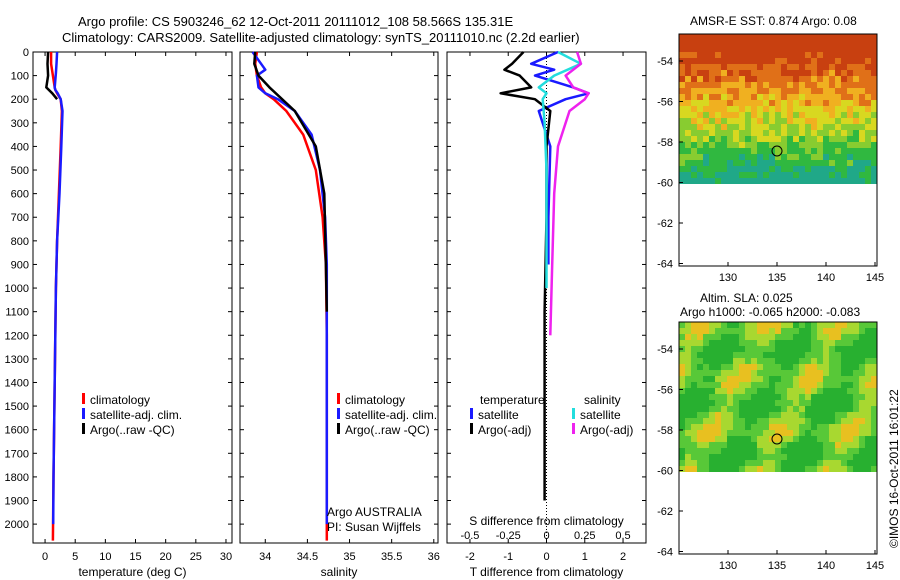 The height and width of the screenshot is (580, 900). Describe the element at coordinates (665, 265) in the screenshot. I see `map-y-tick-label: -64` at that location.